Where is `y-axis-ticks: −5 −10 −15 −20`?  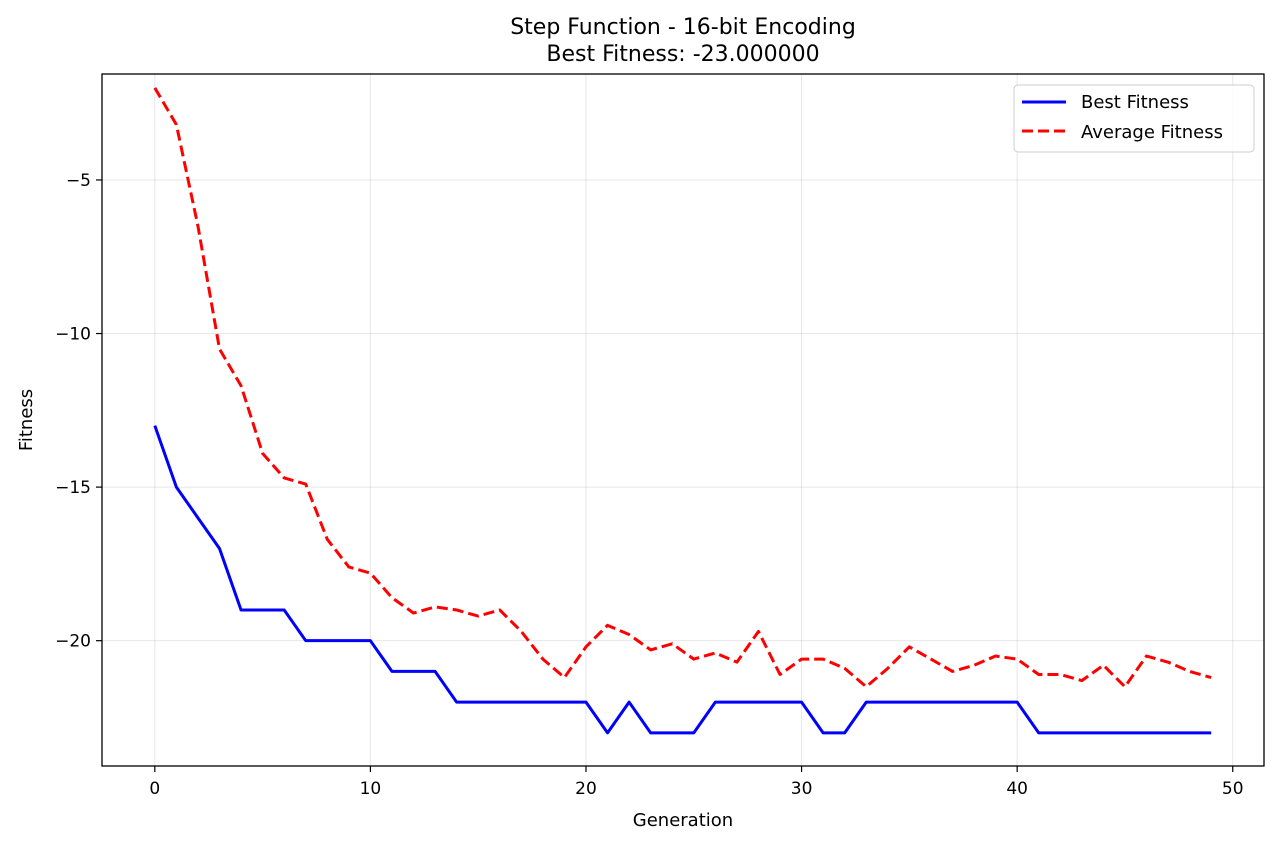 y-axis-ticks: −5 −10 −15 −20 is located at coordinates (78, 411).